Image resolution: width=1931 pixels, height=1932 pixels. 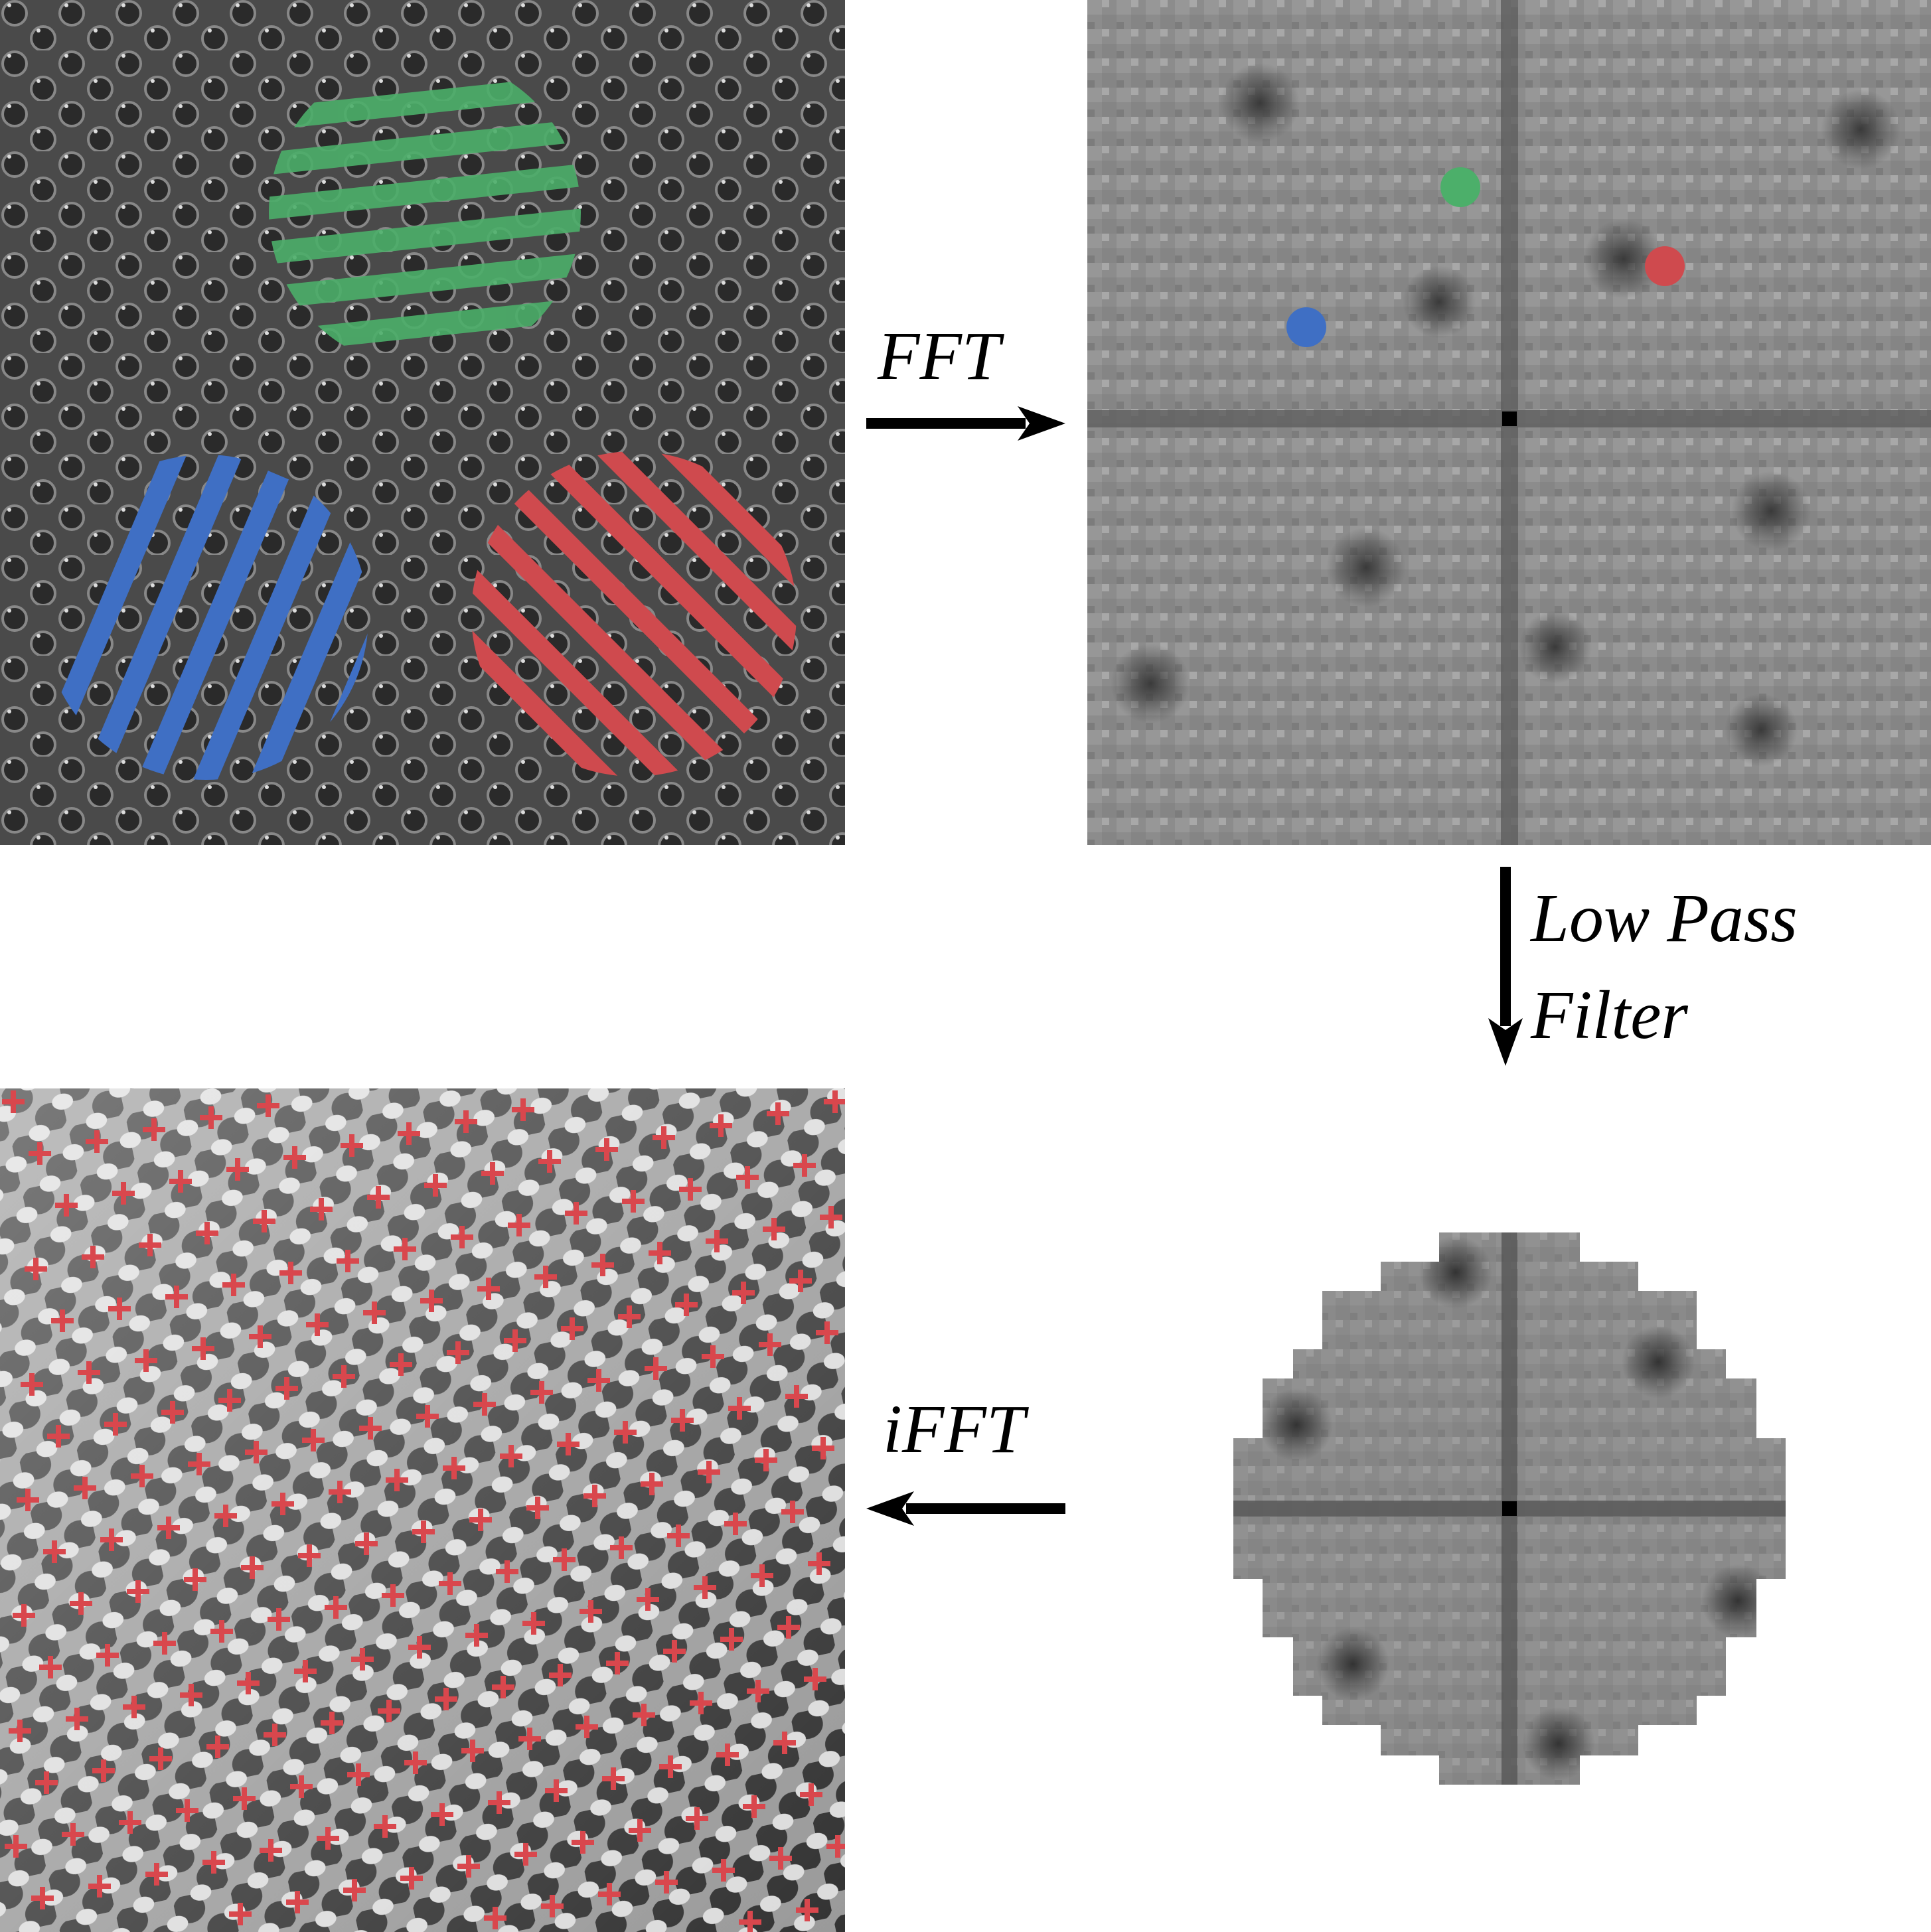 I want to click on filtered-spectrum, so click(x=1510, y=1508).